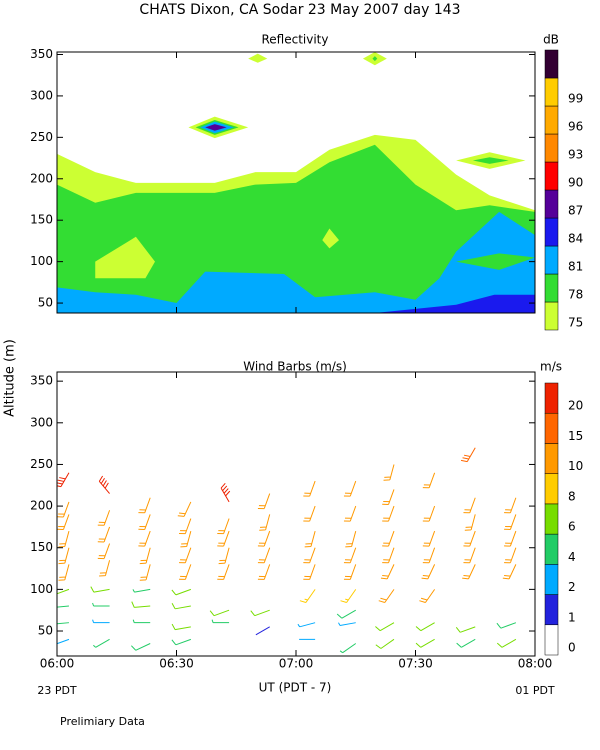  Describe the element at coordinates (41, 54) in the screenshot. I see `y-tick-label: 350` at that location.